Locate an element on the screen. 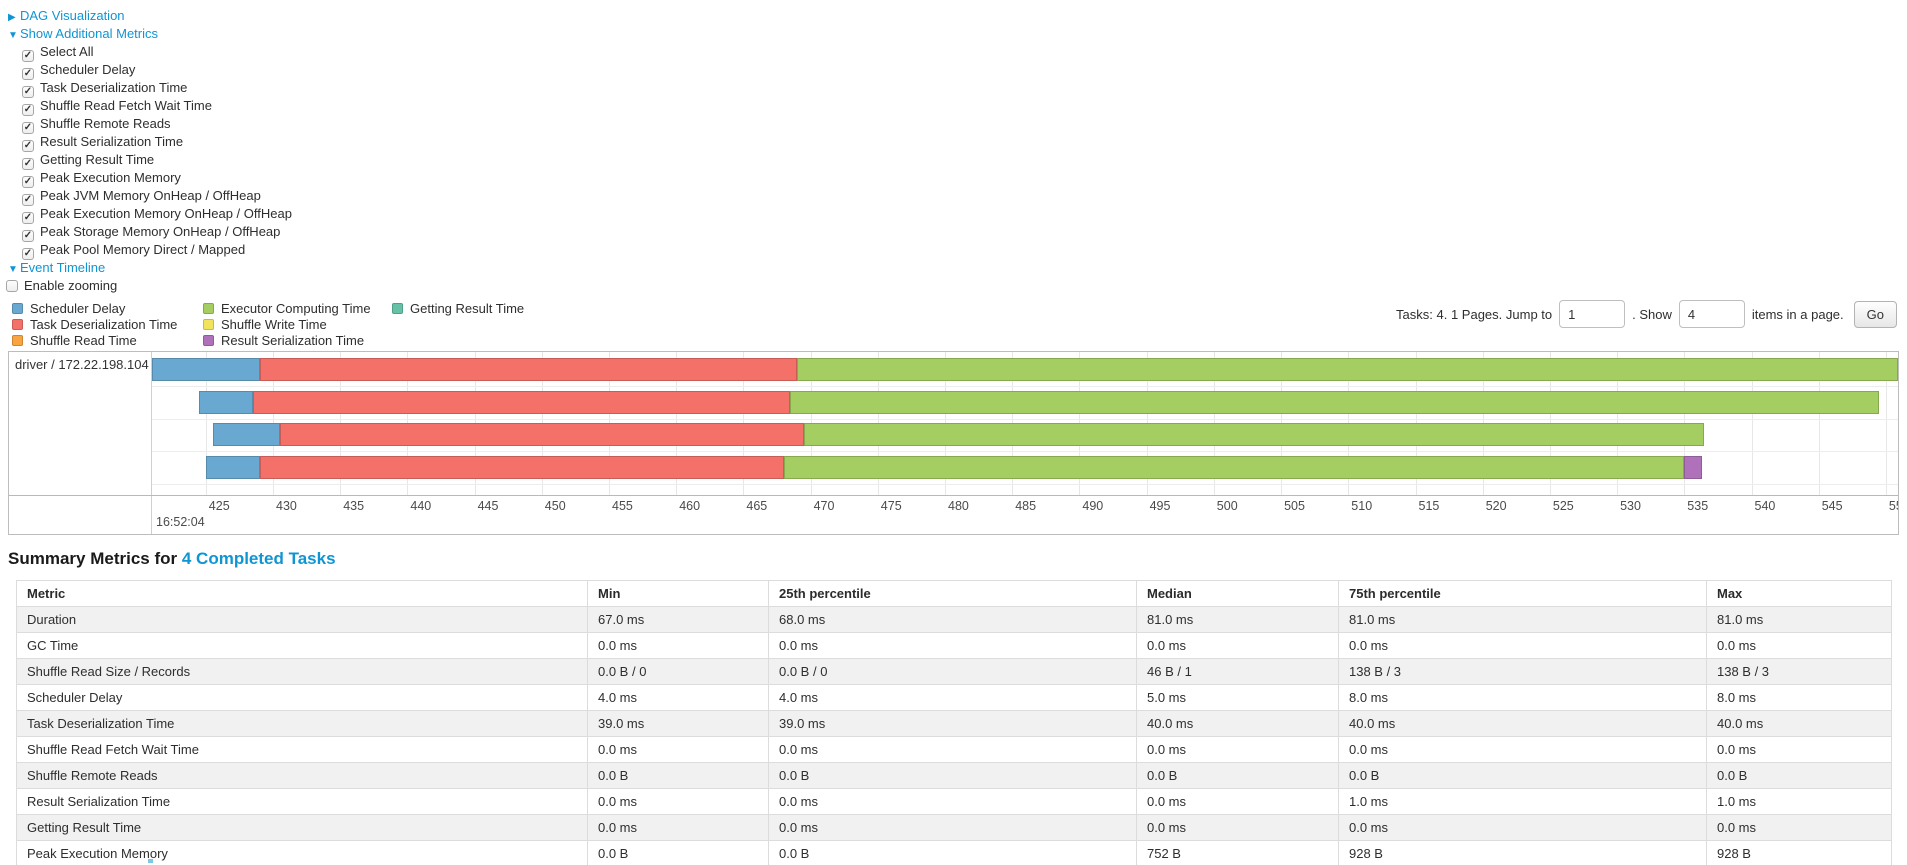 The image size is (1907, 865). column-header: Metric is located at coordinates (302, 593).